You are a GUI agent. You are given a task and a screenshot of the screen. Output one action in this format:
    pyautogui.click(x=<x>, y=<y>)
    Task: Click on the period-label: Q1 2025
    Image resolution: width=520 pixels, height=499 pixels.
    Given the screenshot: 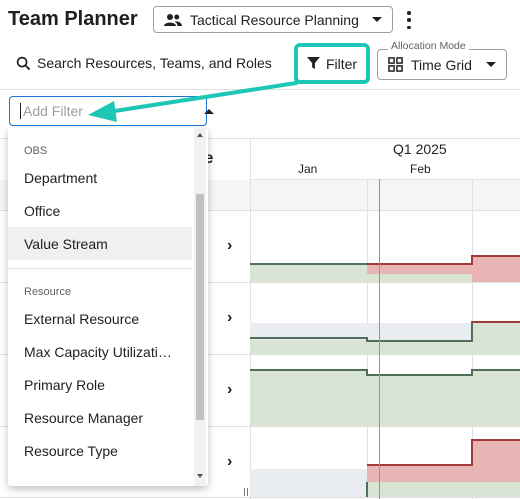 What is the action you would take?
    pyautogui.click(x=420, y=149)
    